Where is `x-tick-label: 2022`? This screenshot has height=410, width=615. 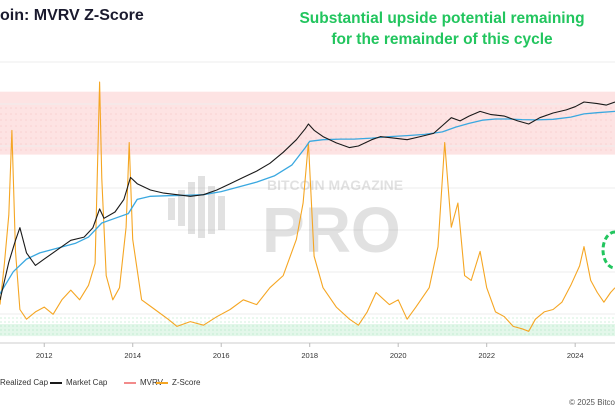 x-tick-label: 2022 is located at coordinates (486, 355).